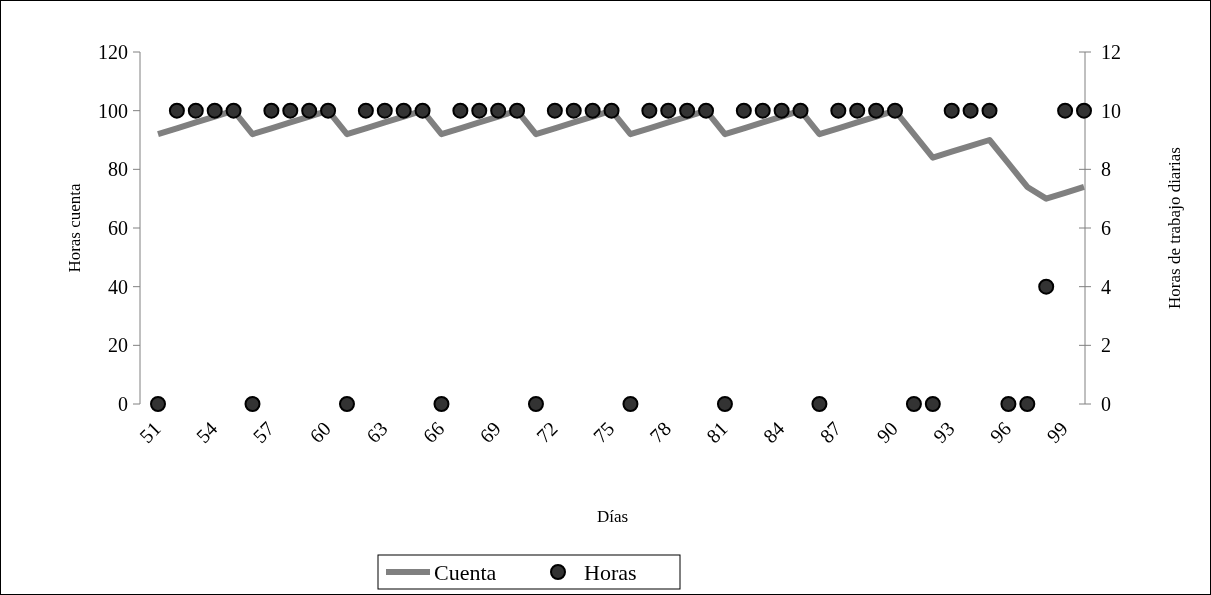 This screenshot has width=1211, height=595. What do you see at coordinates (206, 432) in the screenshot?
I see `x-tick-label: 54` at bounding box center [206, 432].